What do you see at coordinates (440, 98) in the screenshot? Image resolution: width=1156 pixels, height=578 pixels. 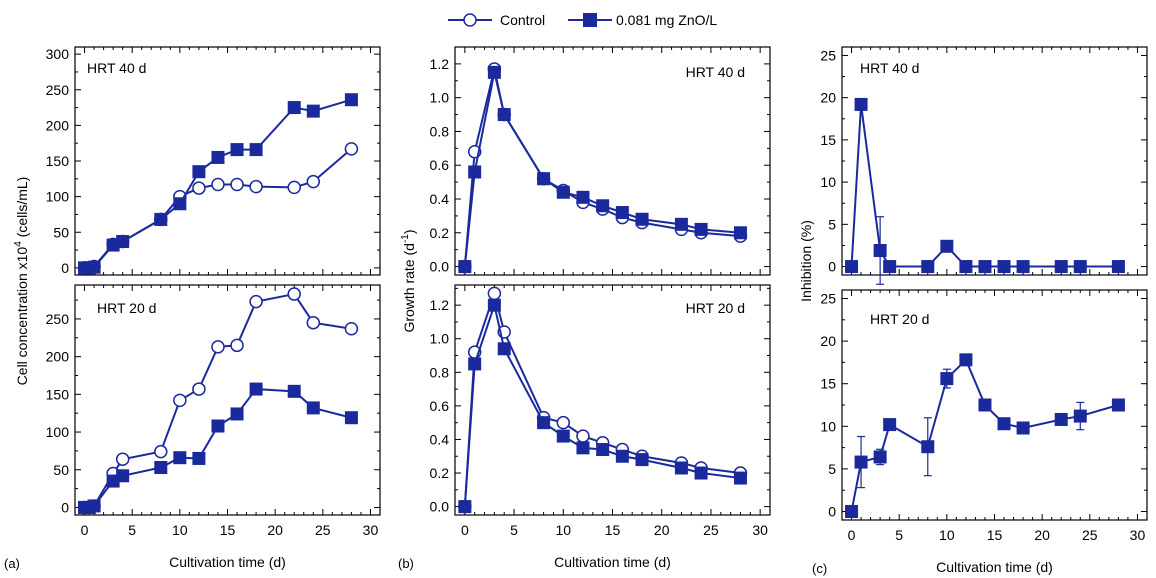 I see `y-tick-label: 1.0` at bounding box center [440, 98].